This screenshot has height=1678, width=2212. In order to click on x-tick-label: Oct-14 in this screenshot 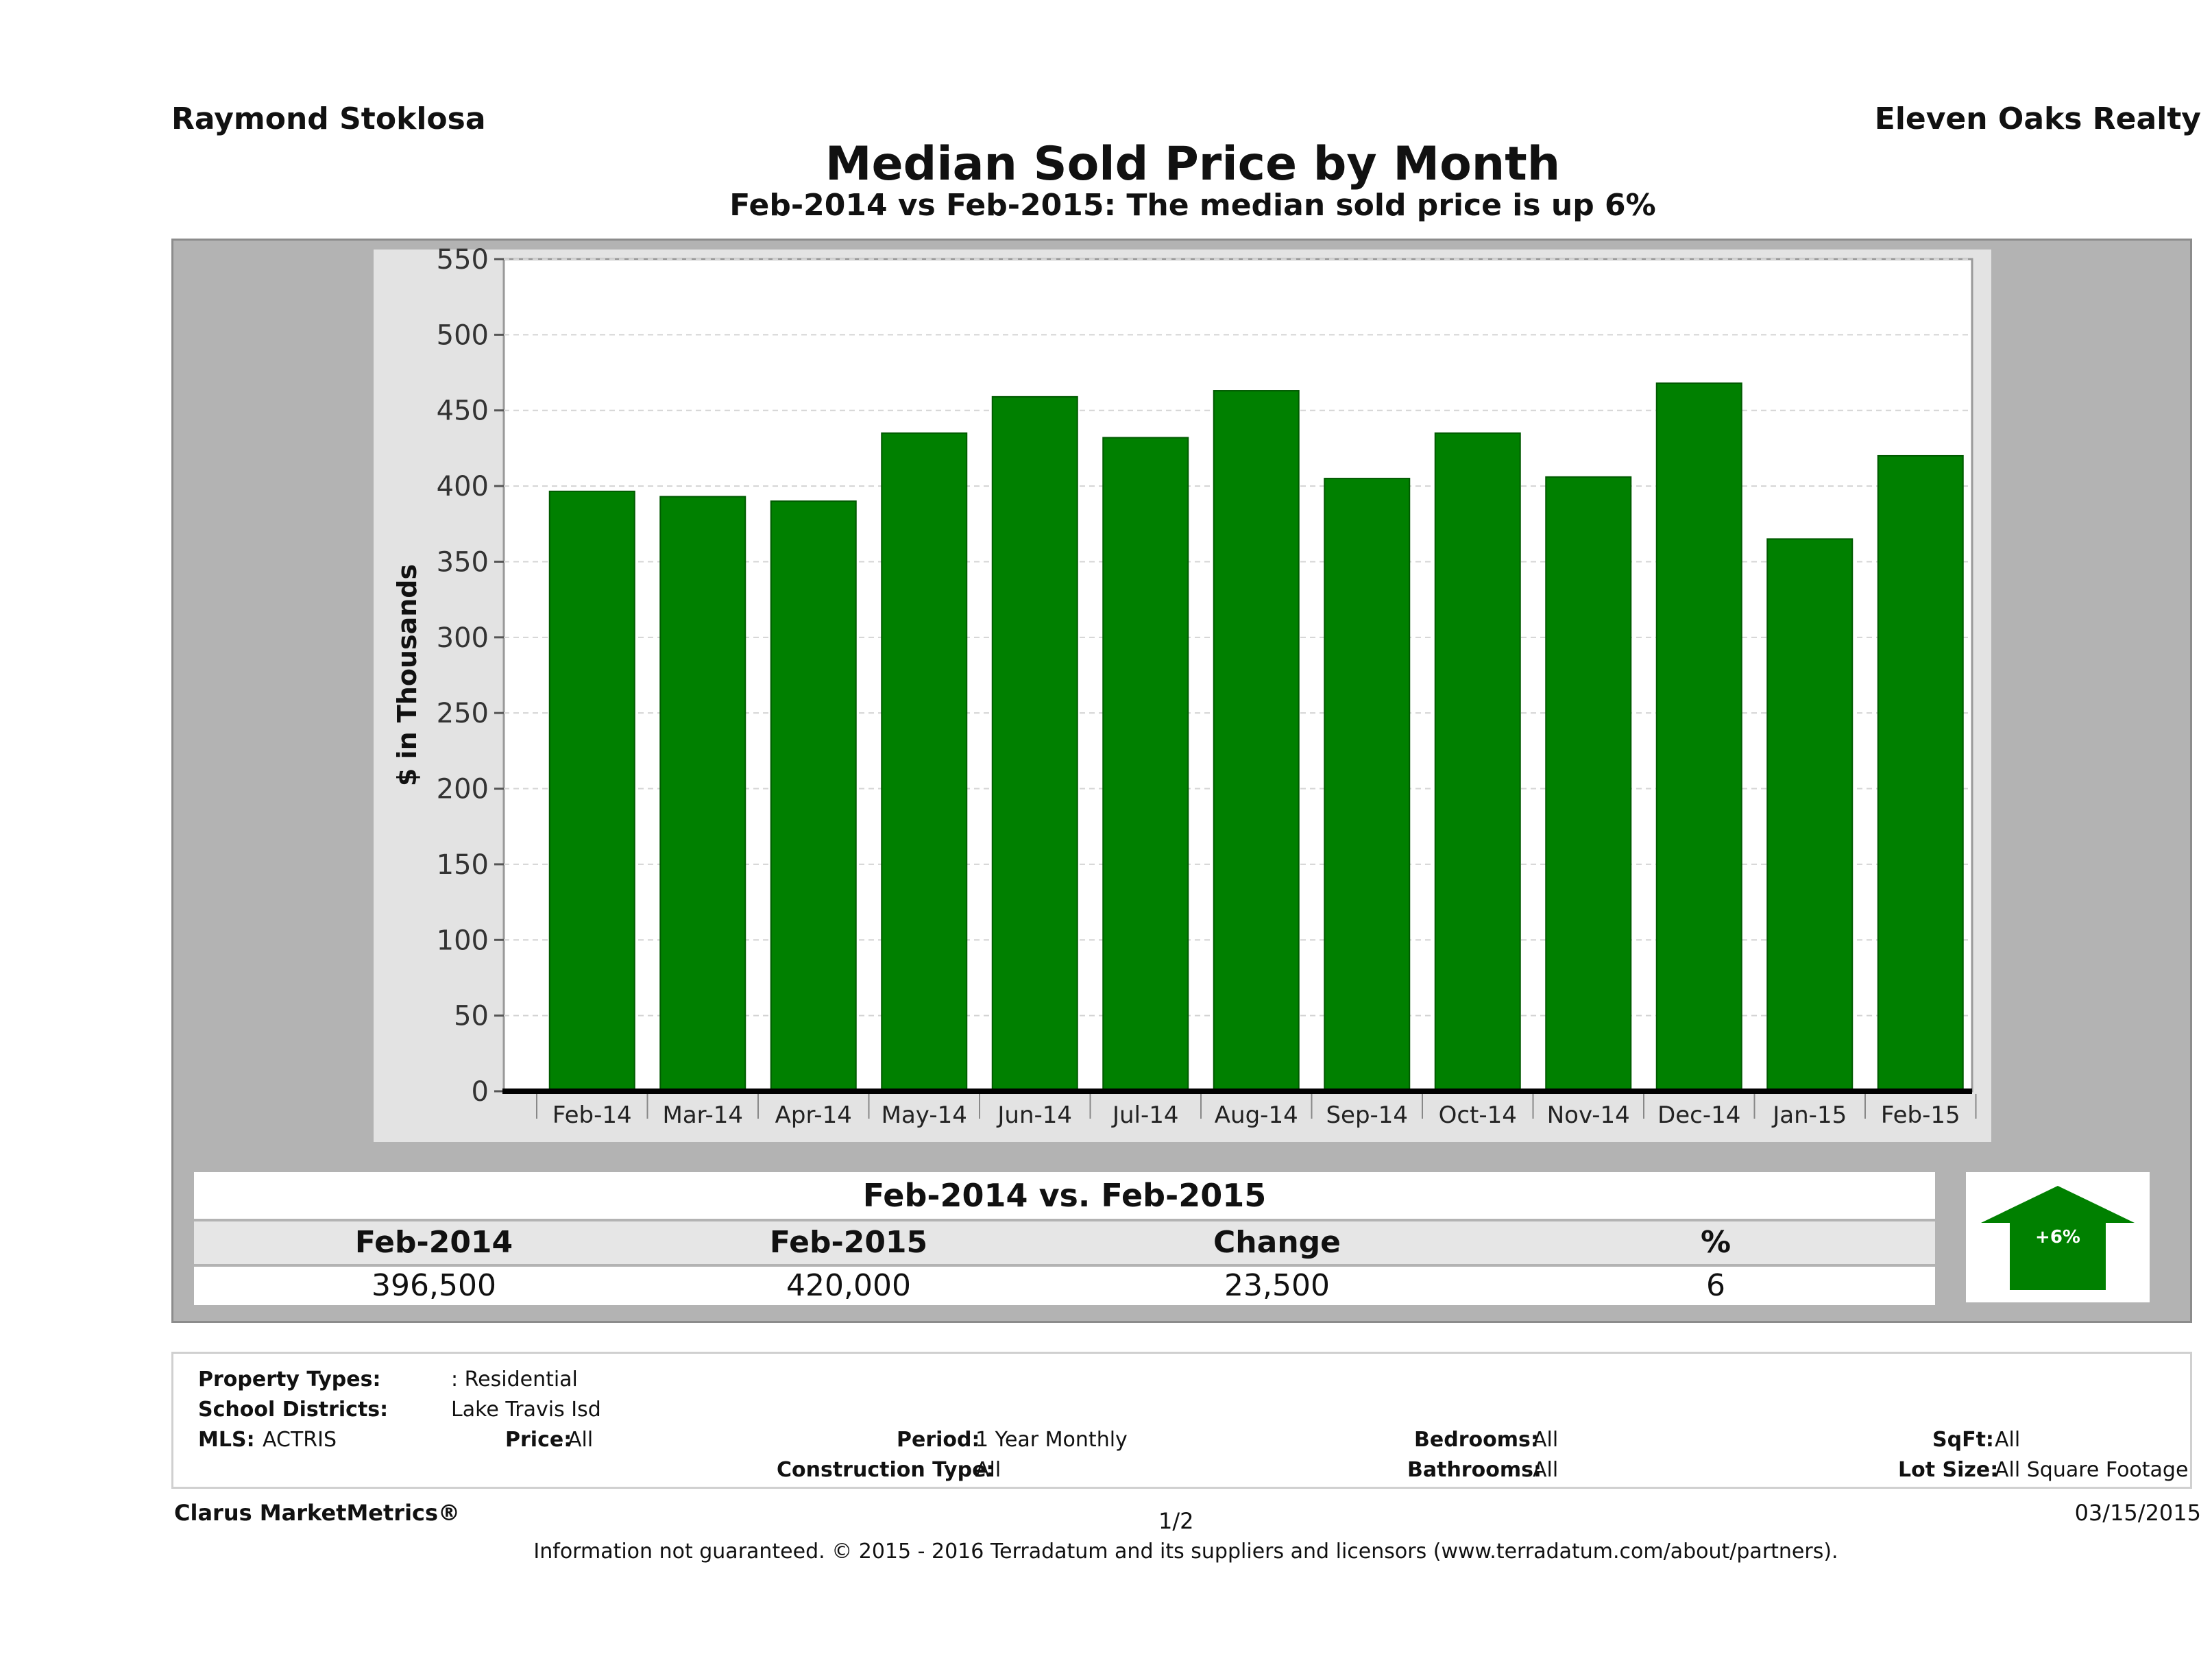, I will do `click(1478, 1115)`.